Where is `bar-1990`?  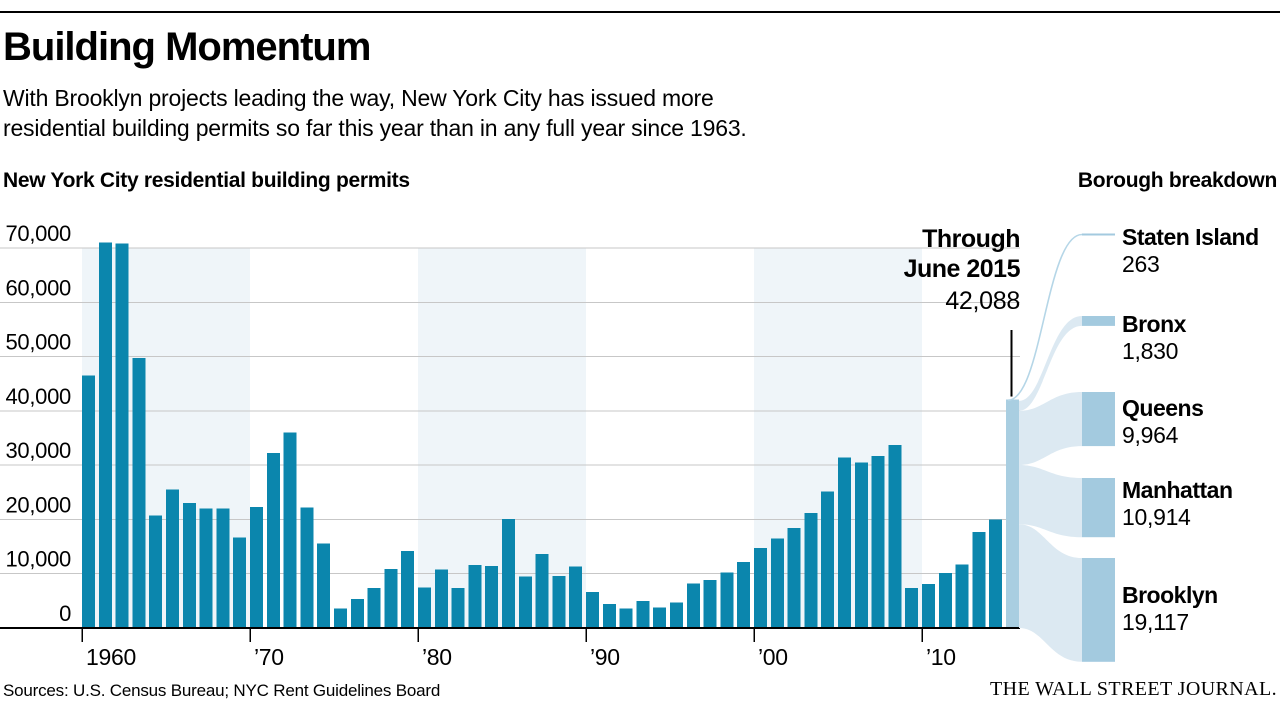
bar-1990 is located at coordinates (592, 610).